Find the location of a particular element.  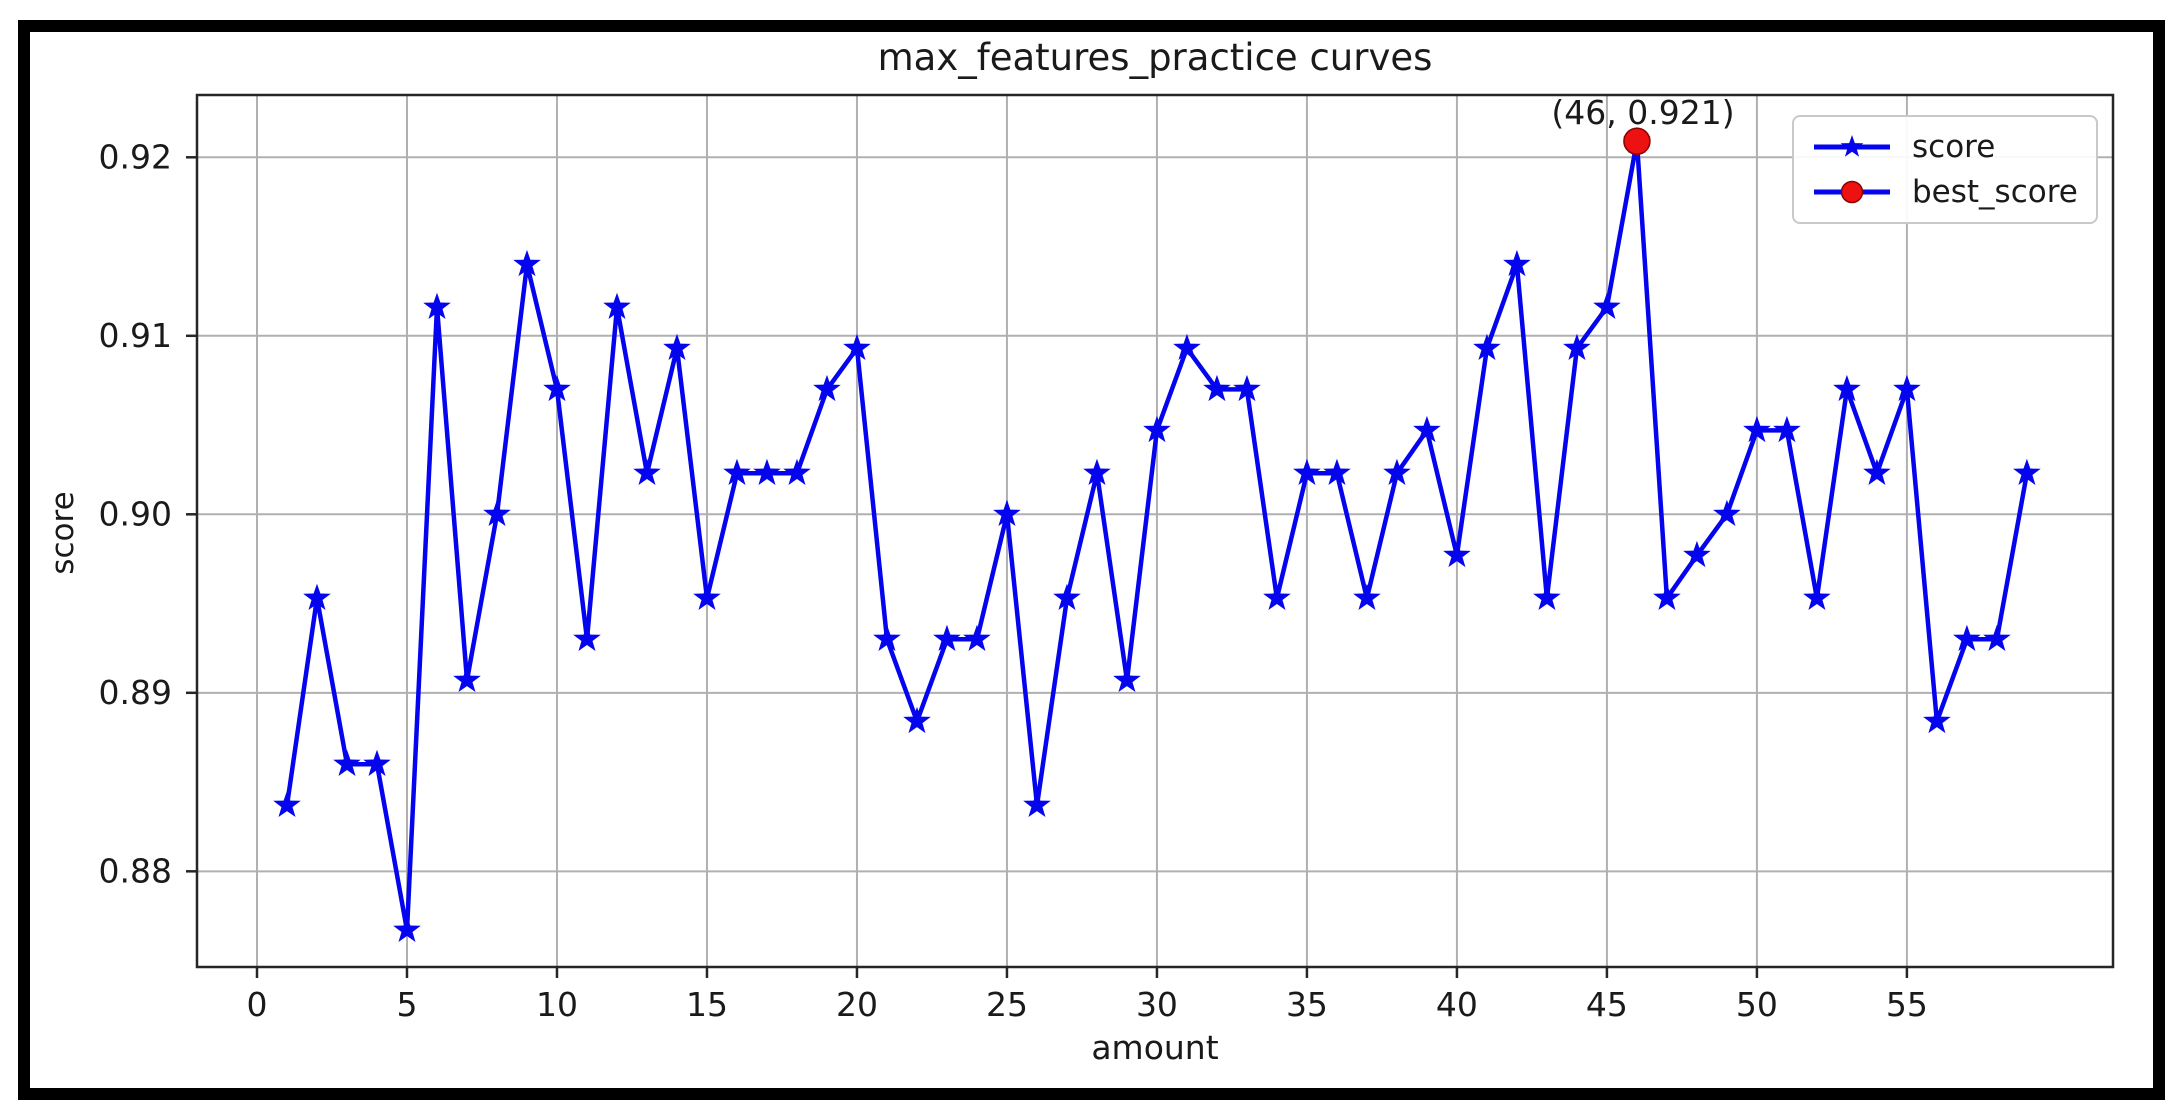

x-tick-label: 45 is located at coordinates (1607, 1004).